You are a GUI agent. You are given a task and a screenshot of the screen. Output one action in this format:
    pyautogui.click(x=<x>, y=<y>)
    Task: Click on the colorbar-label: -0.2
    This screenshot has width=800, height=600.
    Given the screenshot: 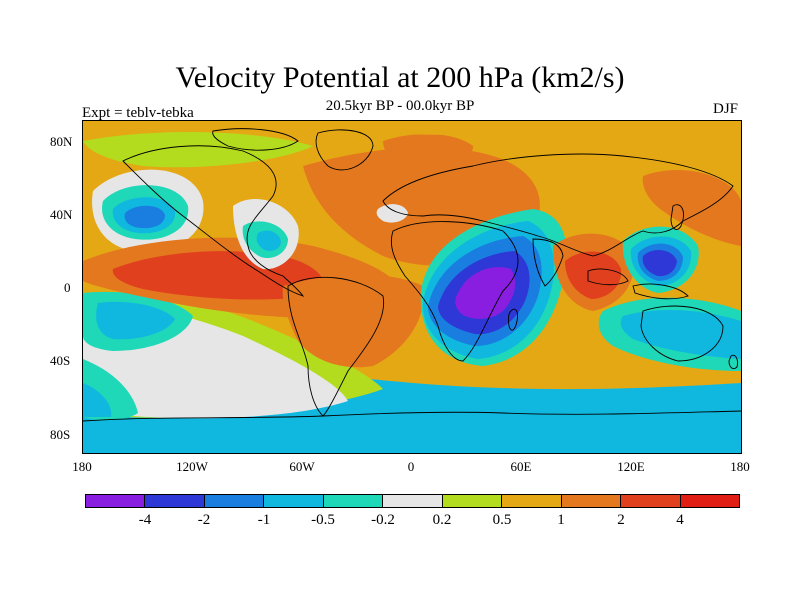 What is the action you would take?
    pyautogui.click(x=383, y=520)
    